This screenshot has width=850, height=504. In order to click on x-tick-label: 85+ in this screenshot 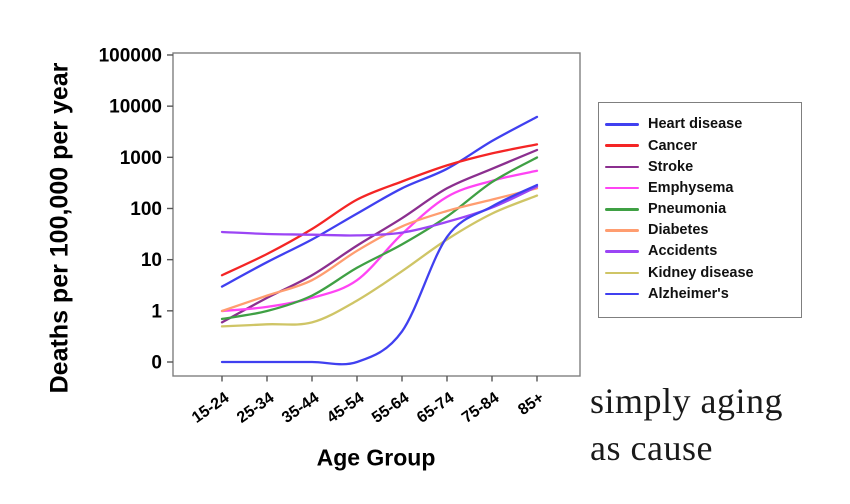, I will do `click(531, 403)`.